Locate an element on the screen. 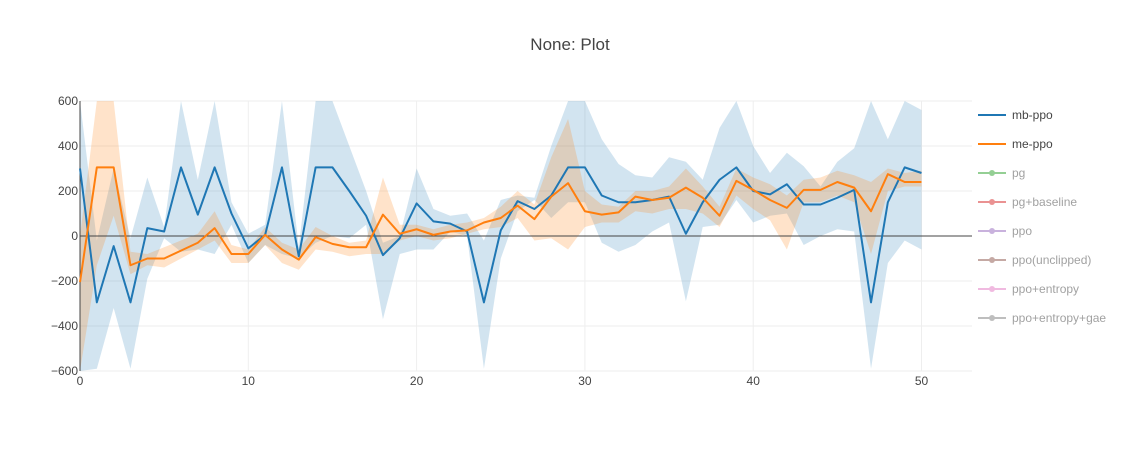 The image size is (1140, 450). legend-item-ppo(unclipped): ppo(unclipped) is located at coordinates (1034, 260).